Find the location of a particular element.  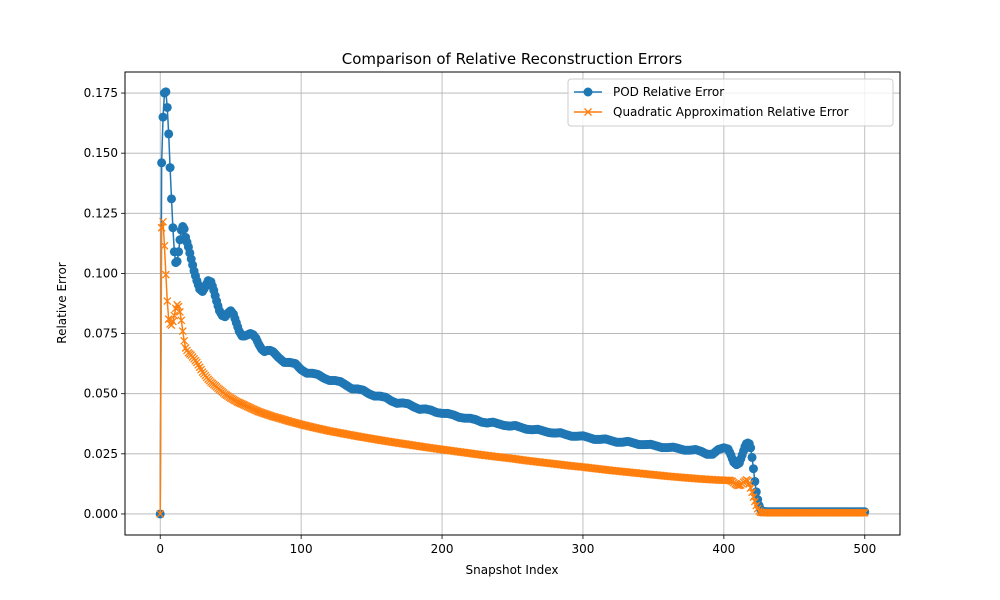

legend-frame is located at coordinates (730, 102).